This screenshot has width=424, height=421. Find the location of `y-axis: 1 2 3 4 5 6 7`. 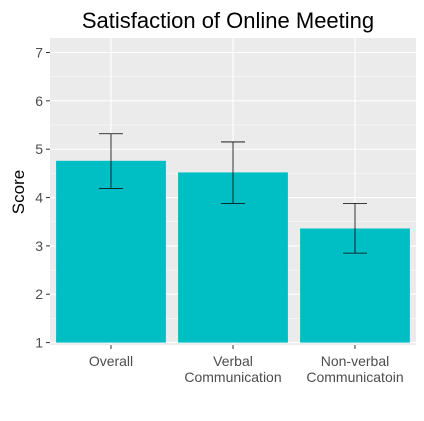

y-axis: 1 2 3 4 5 6 7 is located at coordinates (42, 198).